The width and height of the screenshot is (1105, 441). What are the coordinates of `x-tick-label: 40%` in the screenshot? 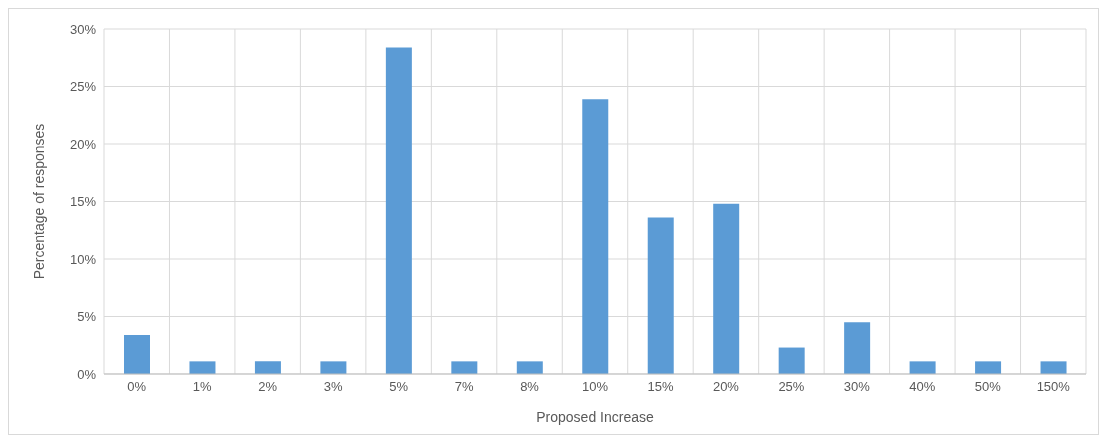 It's located at (922, 387).